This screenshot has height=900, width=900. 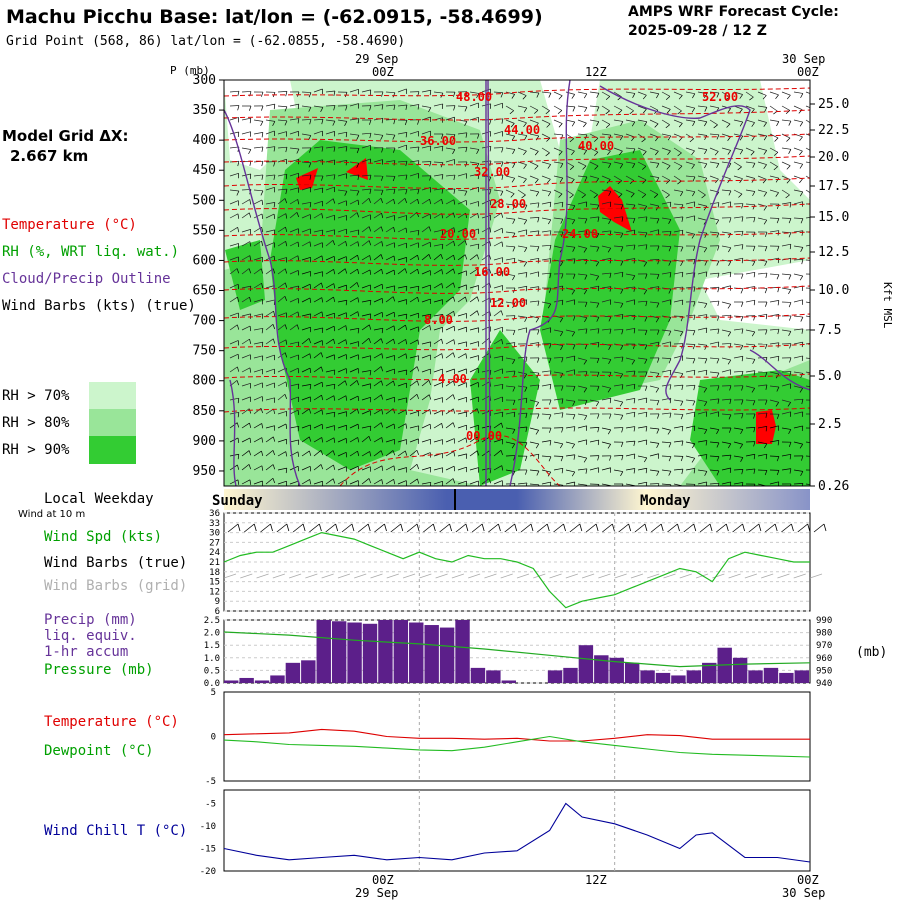 What do you see at coordinates (824, 621) in the screenshot?
I see `pressure-tick-label: 990` at bounding box center [824, 621].